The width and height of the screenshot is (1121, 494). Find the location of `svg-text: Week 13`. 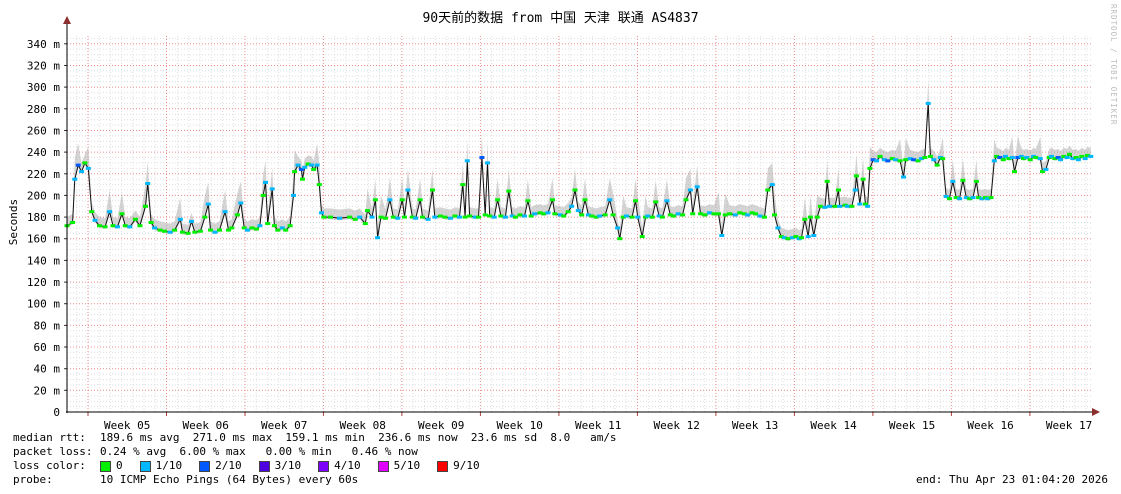

svg-text: Week 13 is located at coordinates (755, 425).